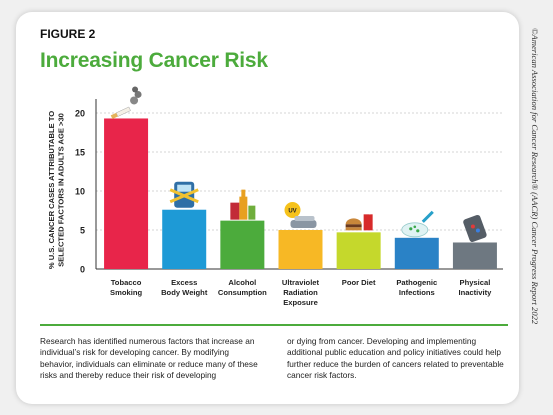 The height and width of the screenshot is (415, 553). Describe the element at coordinates (475, 228) in the screenshot. I see `game-controller-icon` at that location.